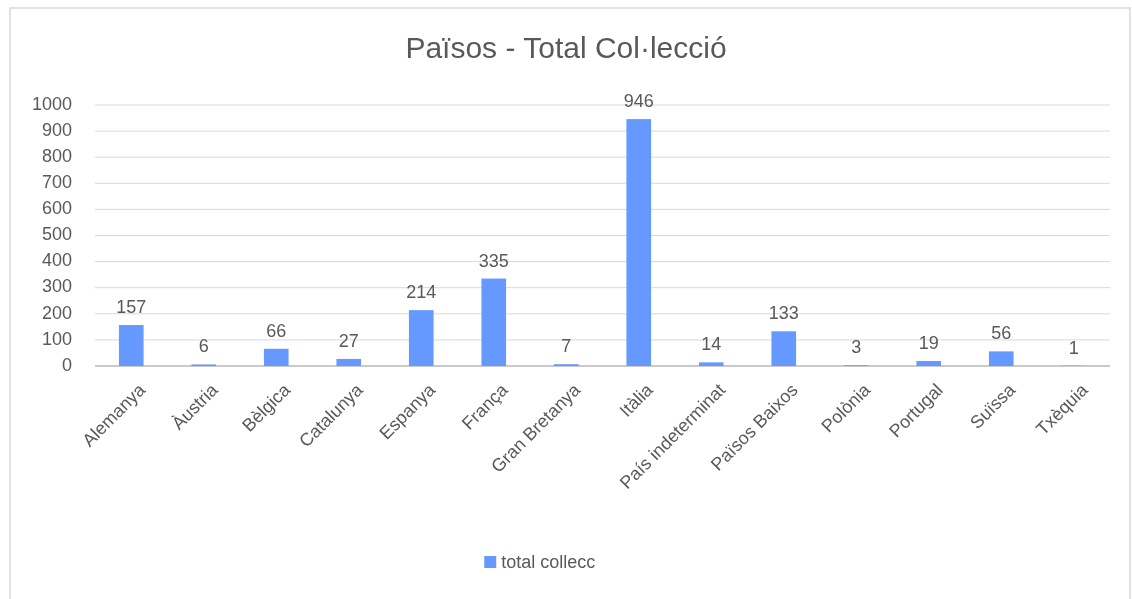 The height and width of the screenshot is (599, 1132). I want to click on y-tick-label: 0, so click(66, 364).